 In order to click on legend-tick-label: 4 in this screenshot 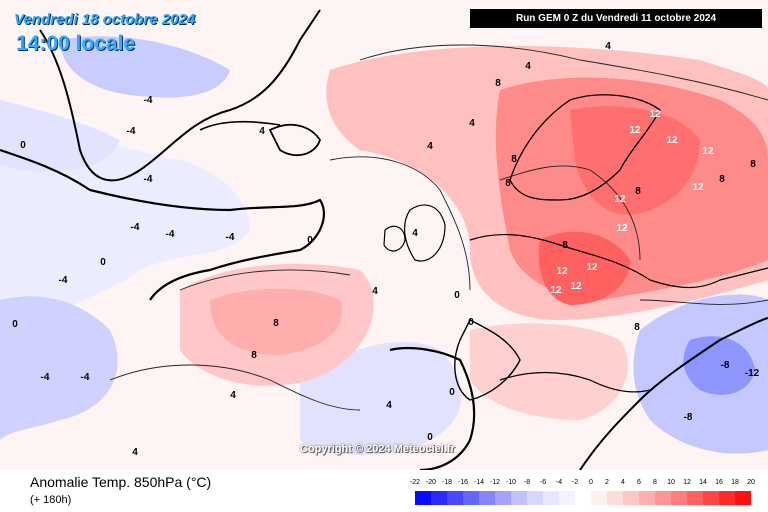, I will do `click(623, 482)`.